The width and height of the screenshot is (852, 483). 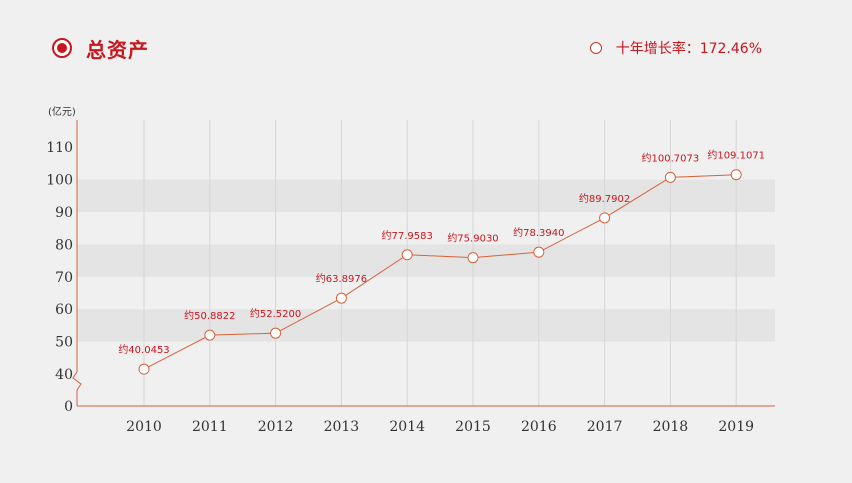 What do you see at coordinates (64, 213) in the screenshot?
I see `y-tick-label: 90` at bounding box center [64, 213].